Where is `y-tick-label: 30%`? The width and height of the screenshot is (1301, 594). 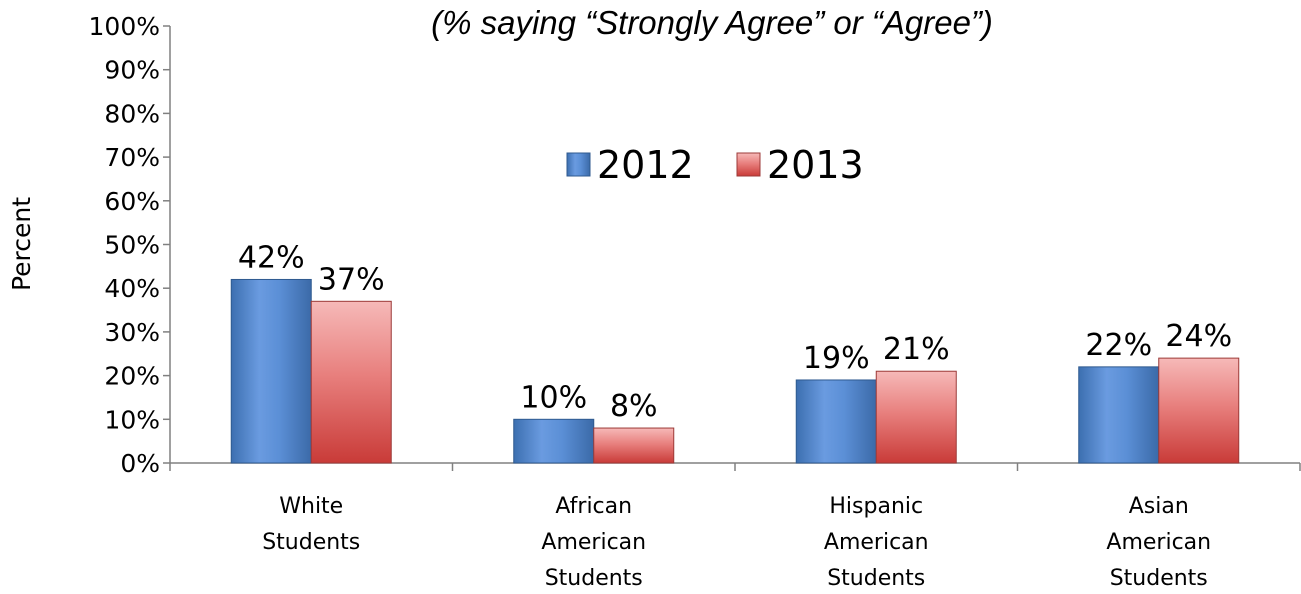
y-tick-label: 30% is located at coordinates (132, 332).